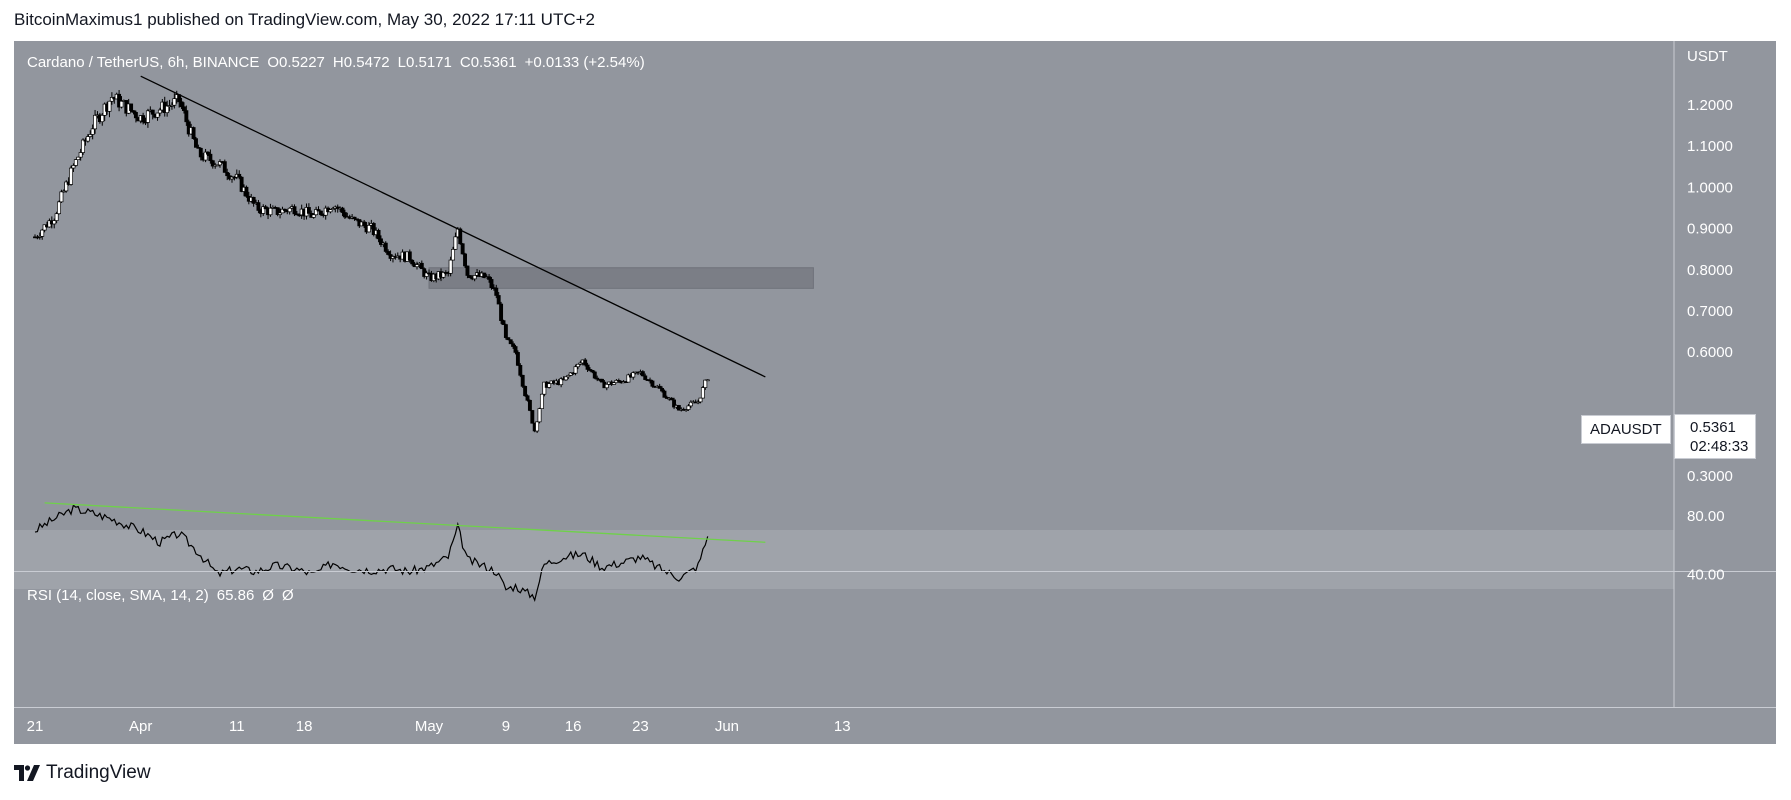 The image size is (1791, 800). I want to click on price-axis-tick: 0.3000, so click(1710, 476).